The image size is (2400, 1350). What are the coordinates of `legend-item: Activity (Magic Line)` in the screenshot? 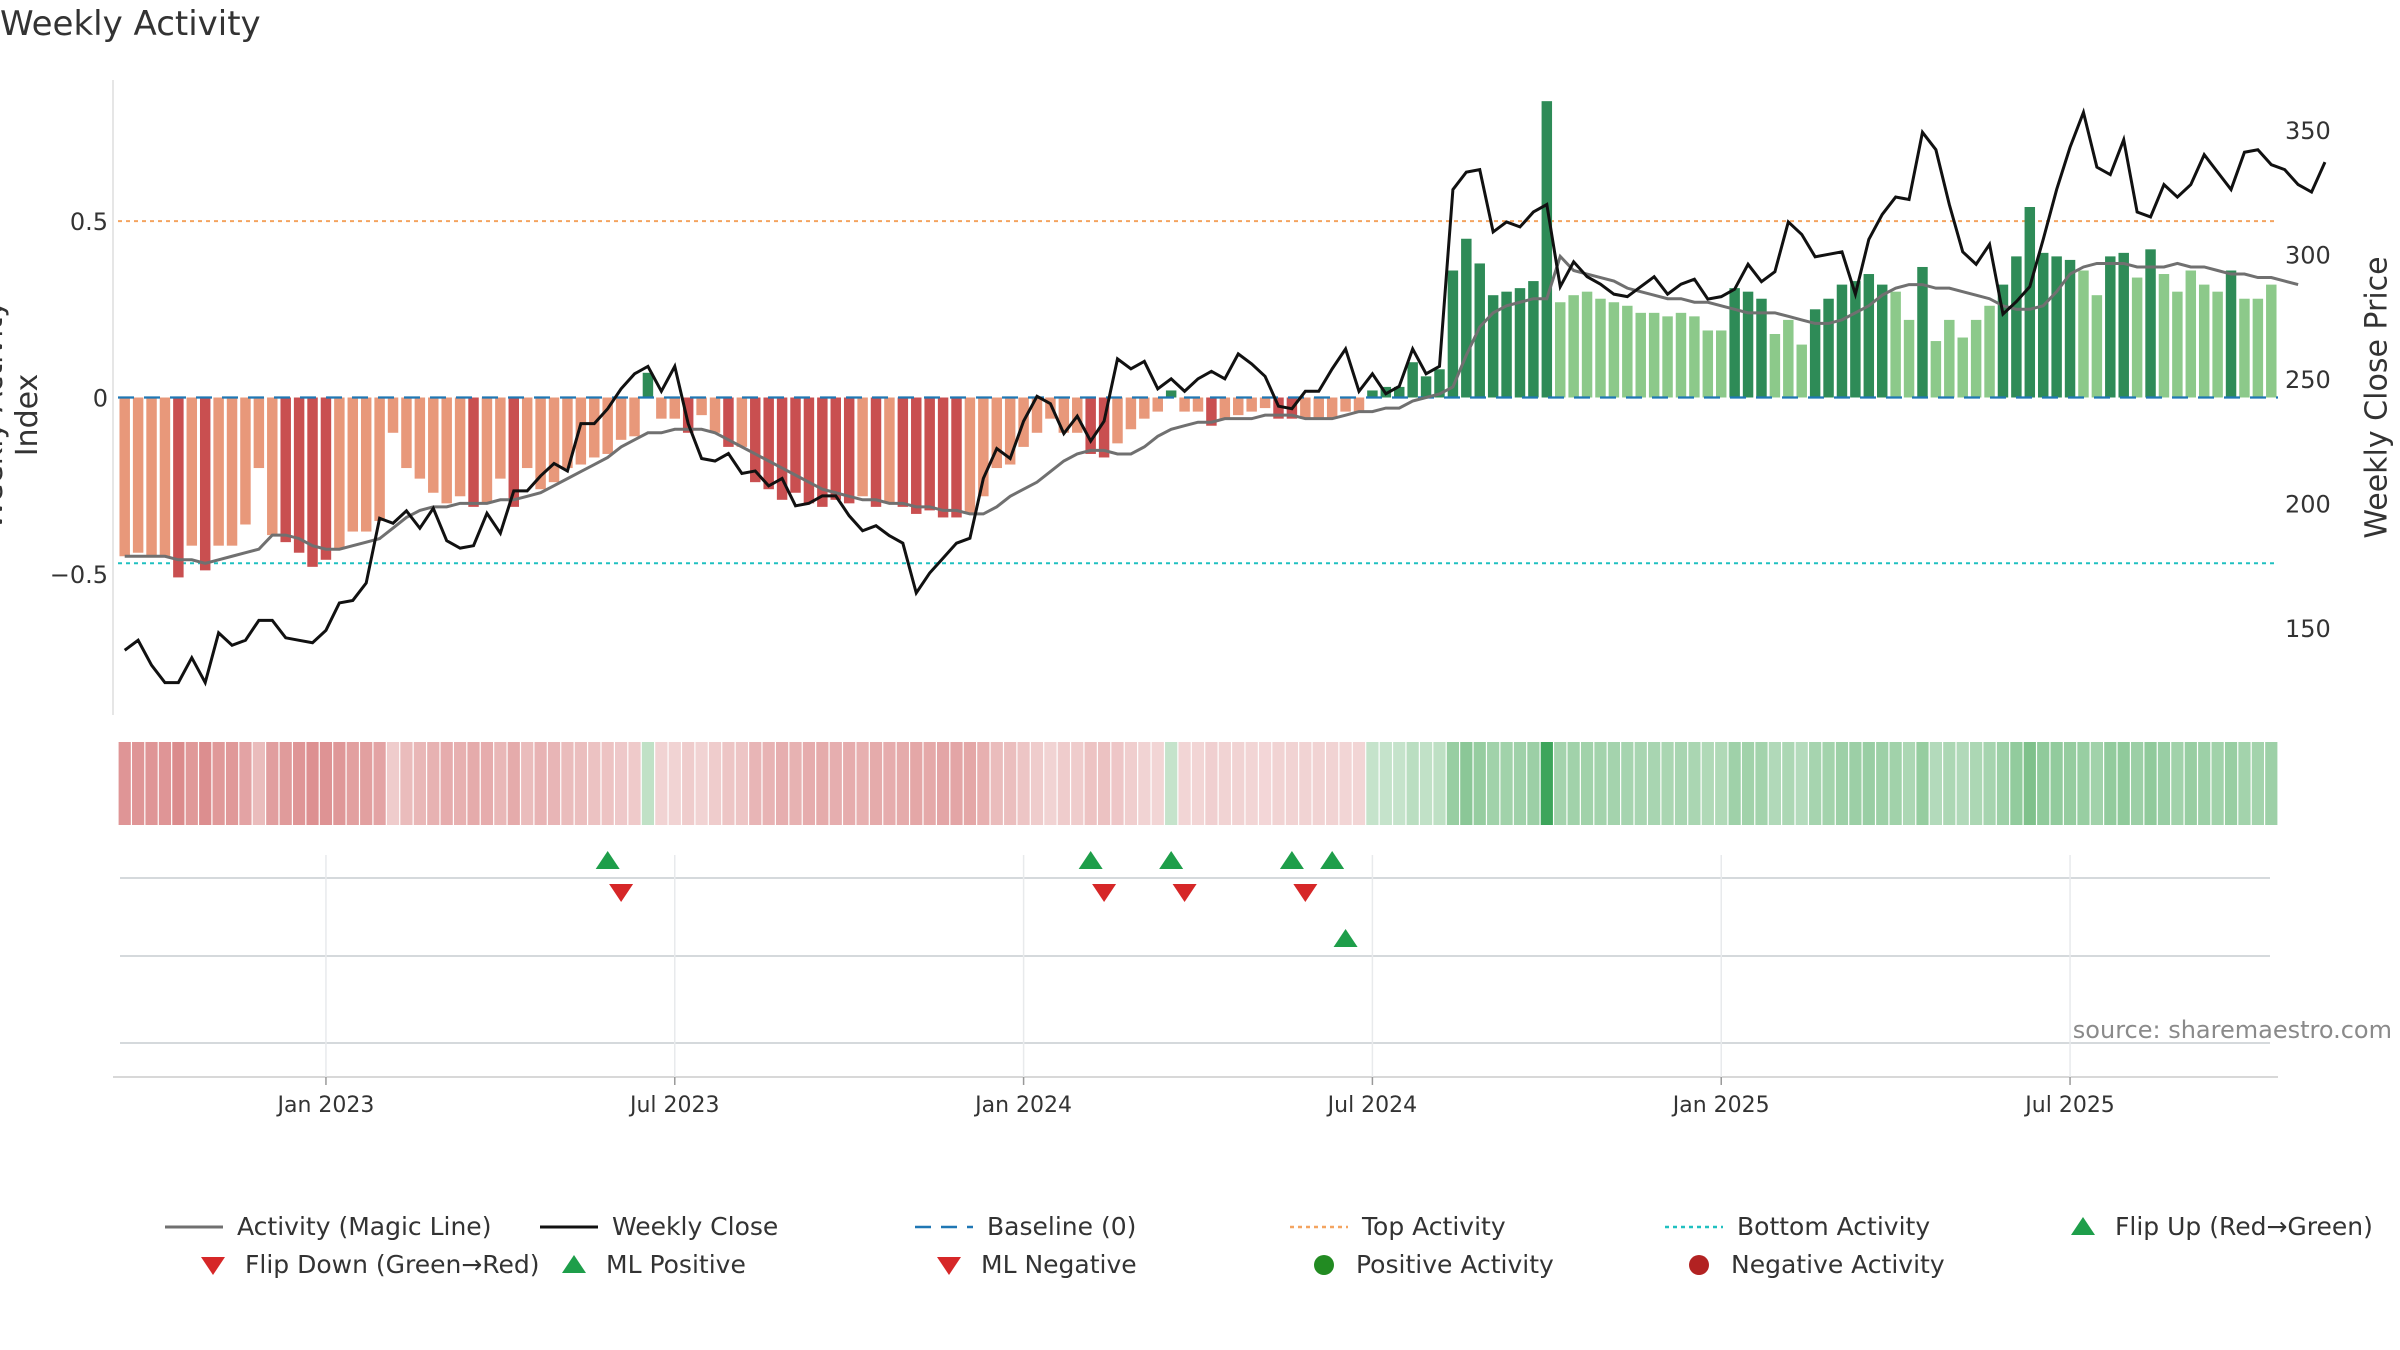 It's located at (327, 1226).